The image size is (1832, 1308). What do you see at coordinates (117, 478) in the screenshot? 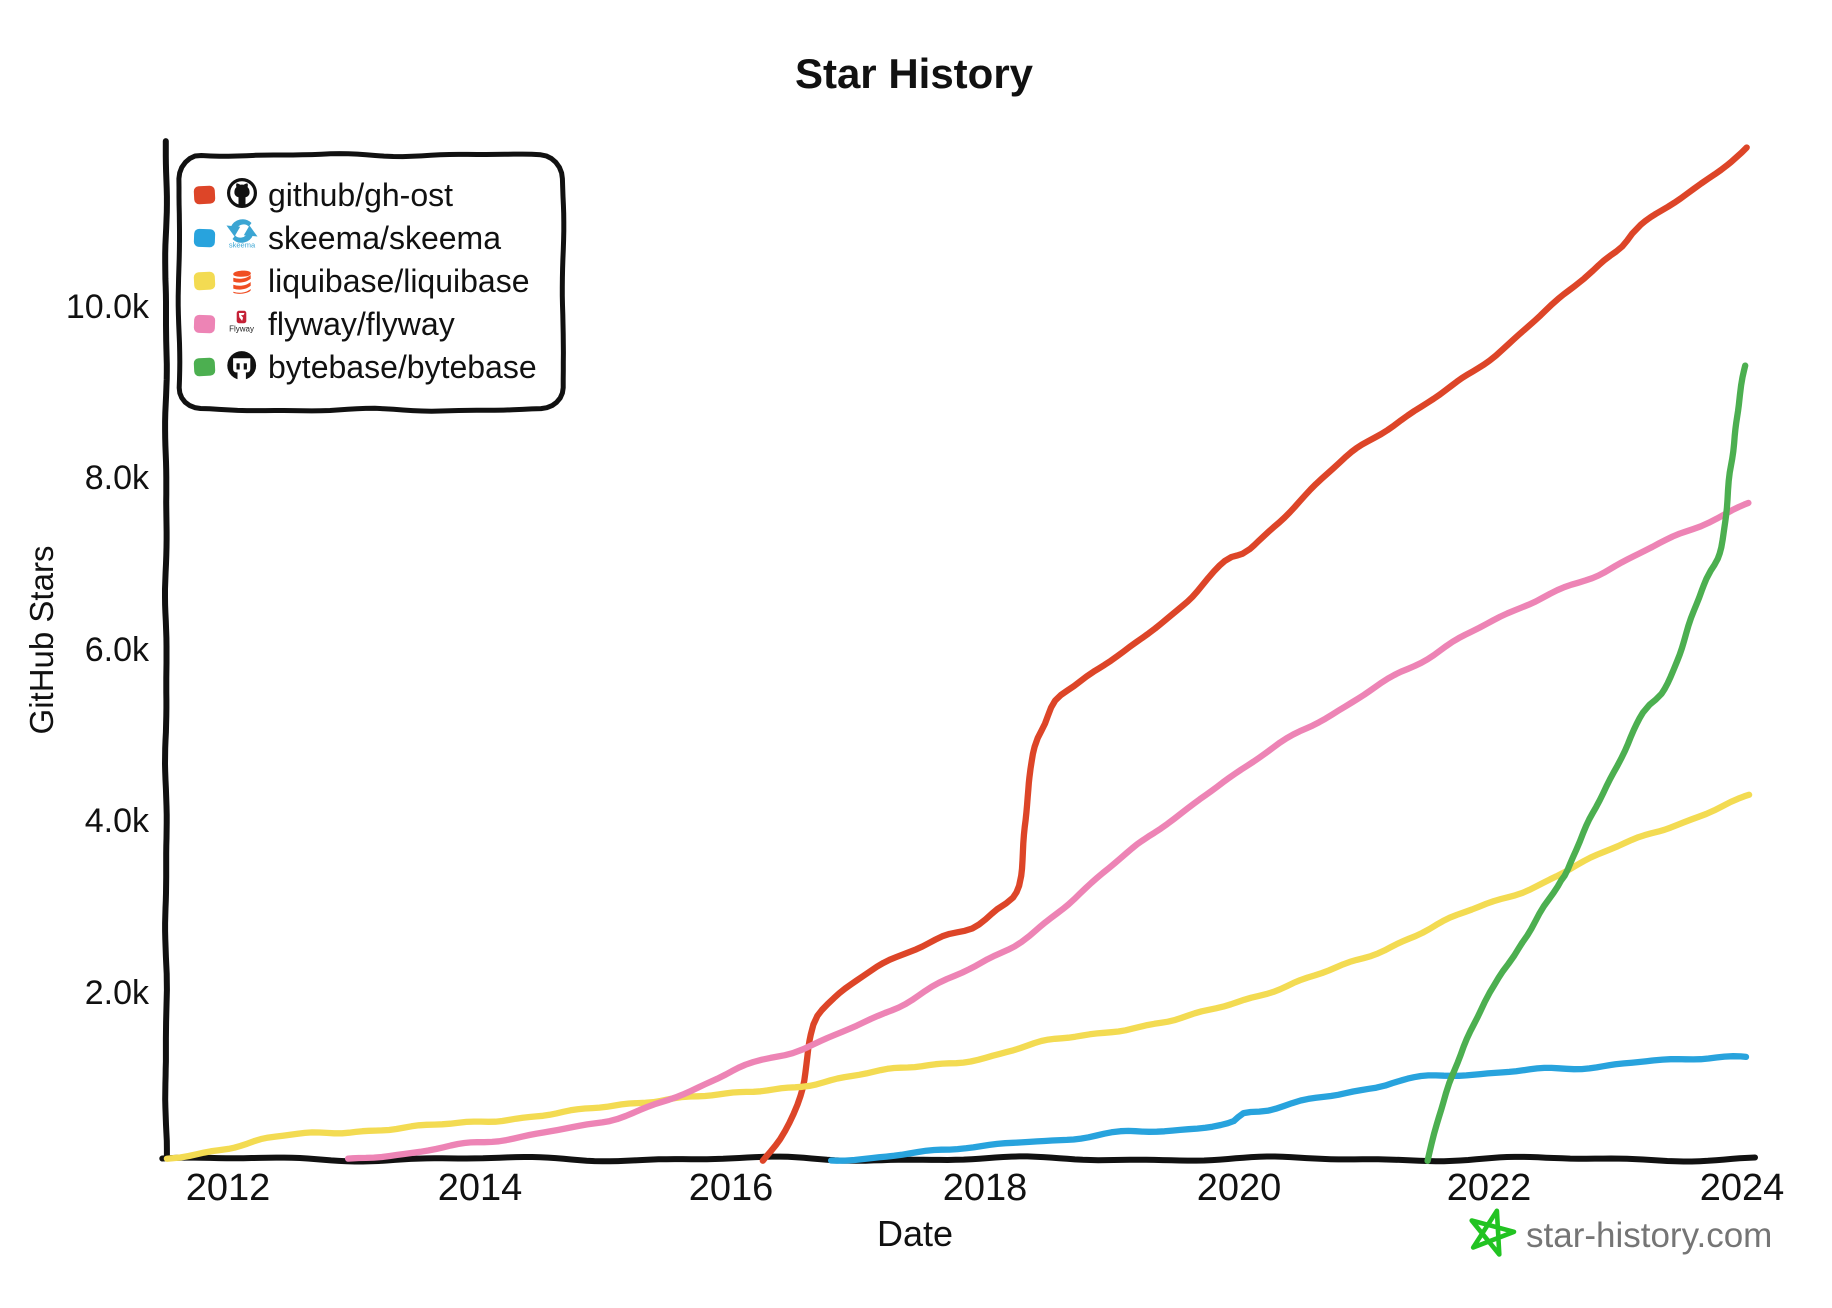
I see `svg-text: 8.0k` at bounding box center [117, 478].